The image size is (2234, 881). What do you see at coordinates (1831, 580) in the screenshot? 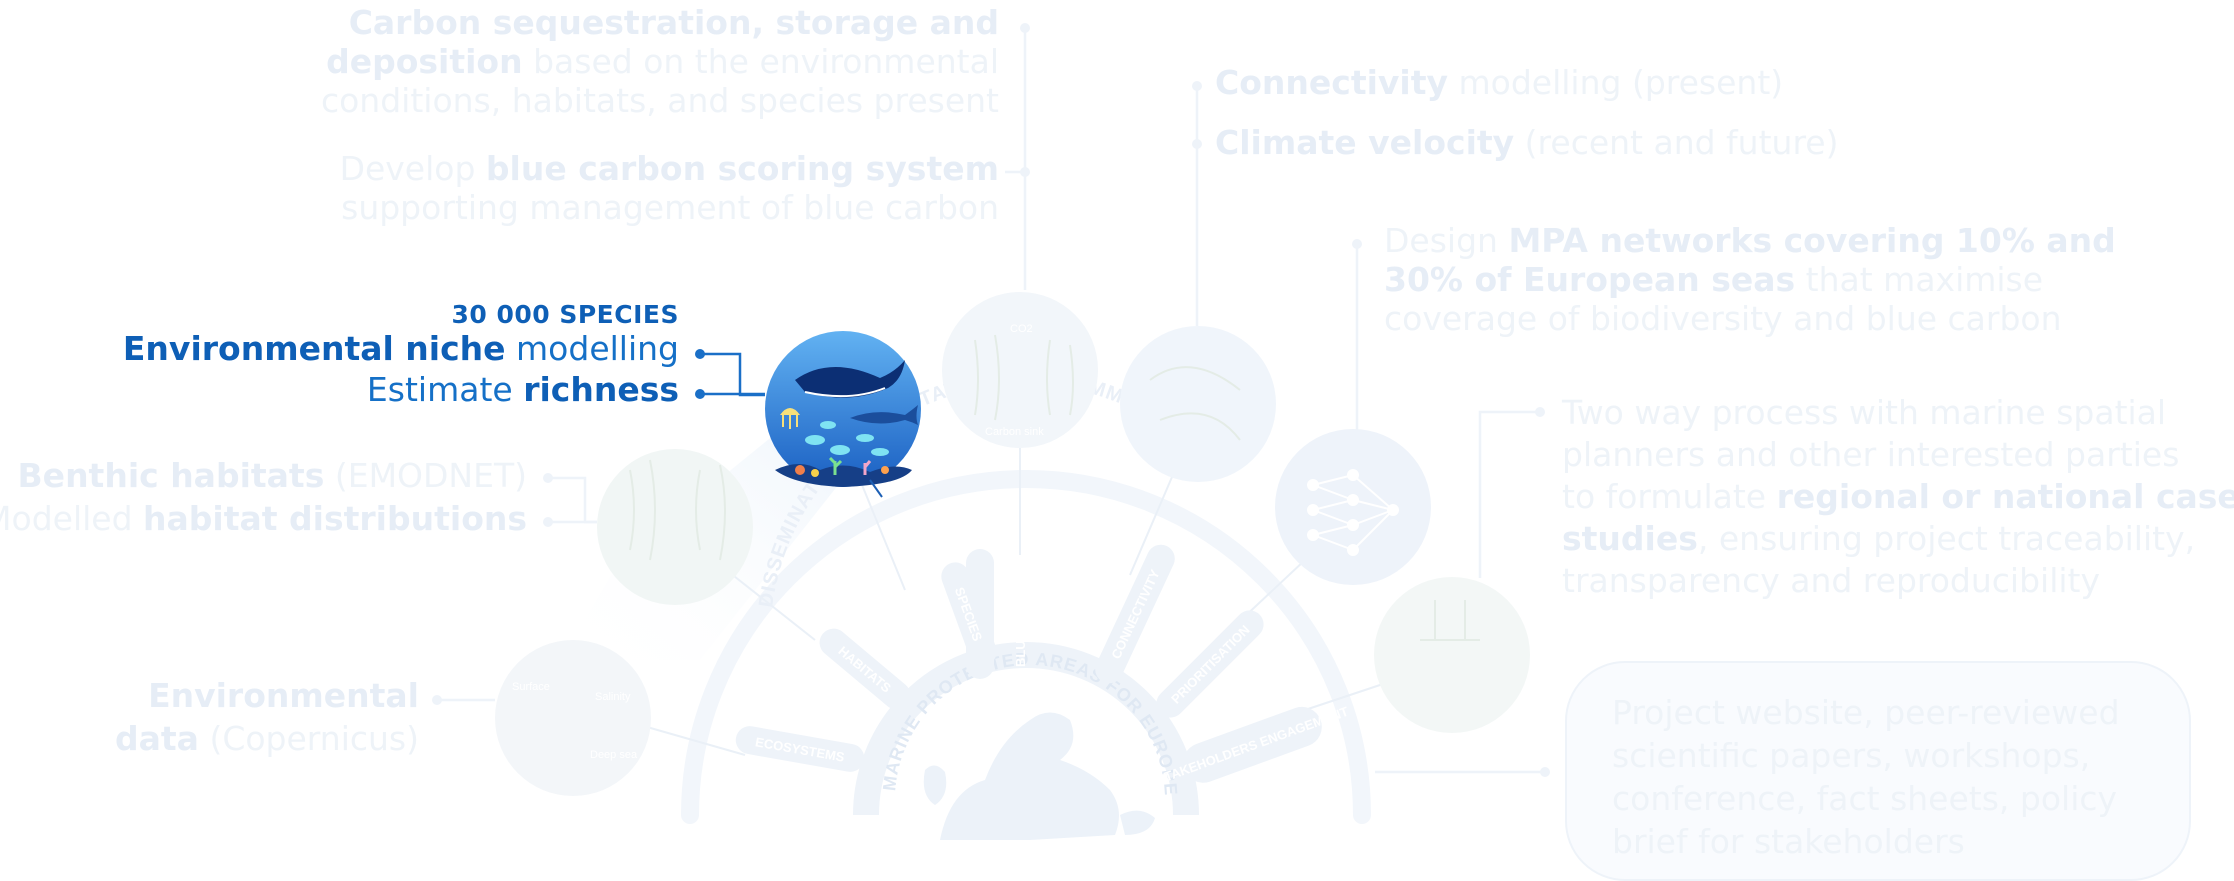
I see `stakeholders-line5: transparency and reproducibility` at bounding box center [1831, 580].